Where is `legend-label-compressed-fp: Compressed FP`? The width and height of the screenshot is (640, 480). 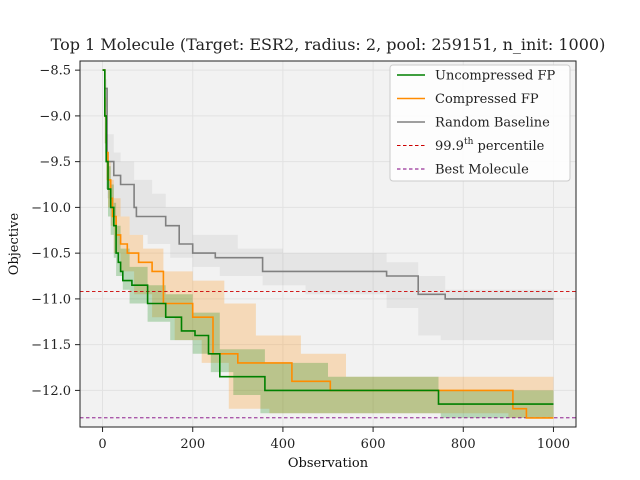 legend-label-compressed-fp: Compressed FP is located at coordinates (487, 99).